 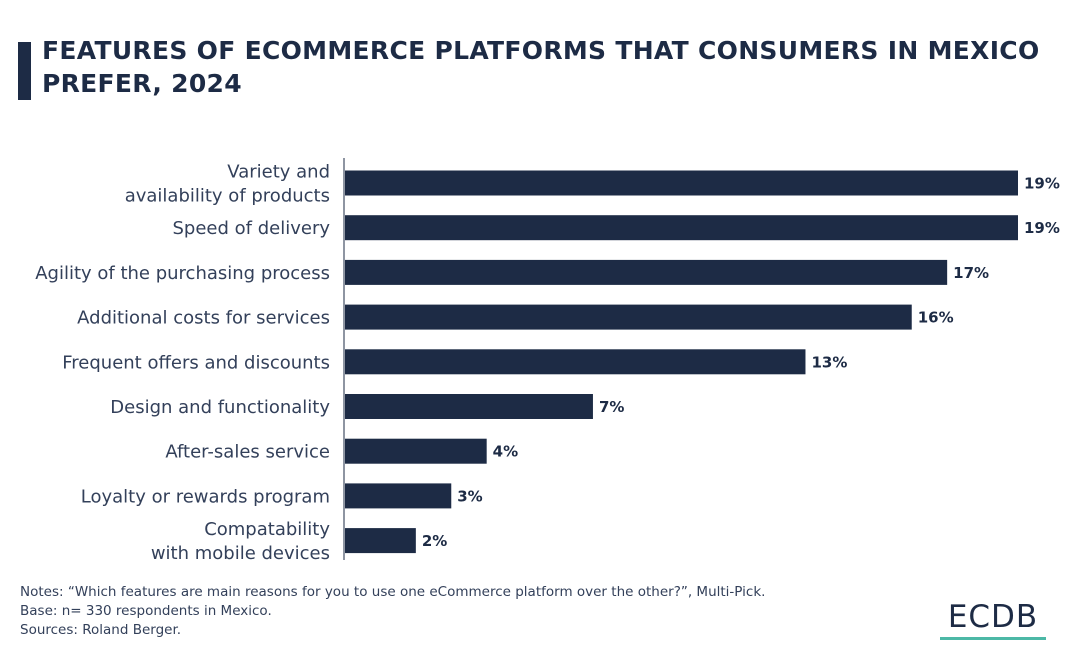 What do you see at coordinates (993, 638) in the screenshot?
I see `logo-underline` at bounding box center [993, 638].